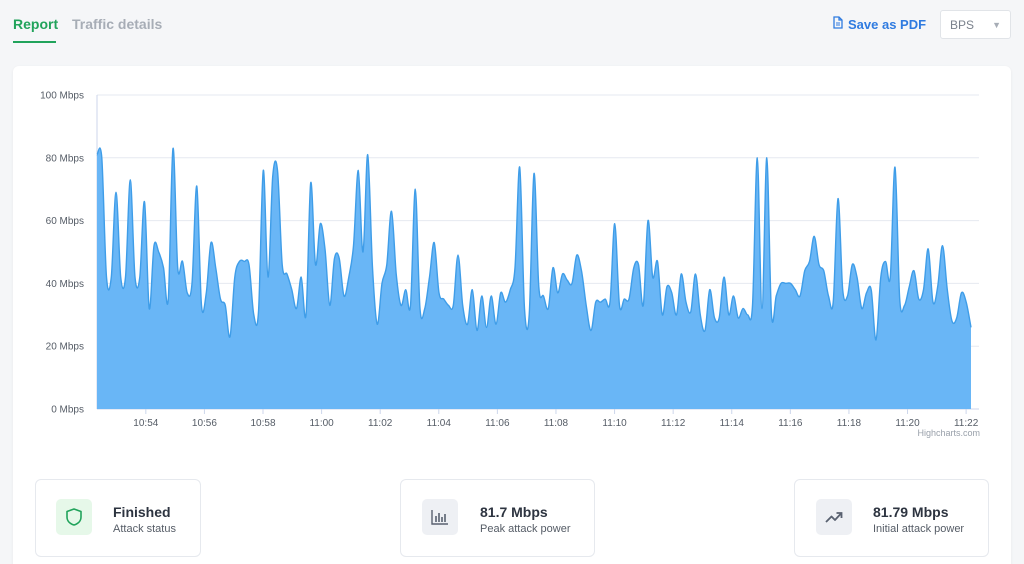  What do you see at coordinates (556, 423) in the screenshot?
I see `x-tick-label: 11:08` at bounding box center [556, 423].